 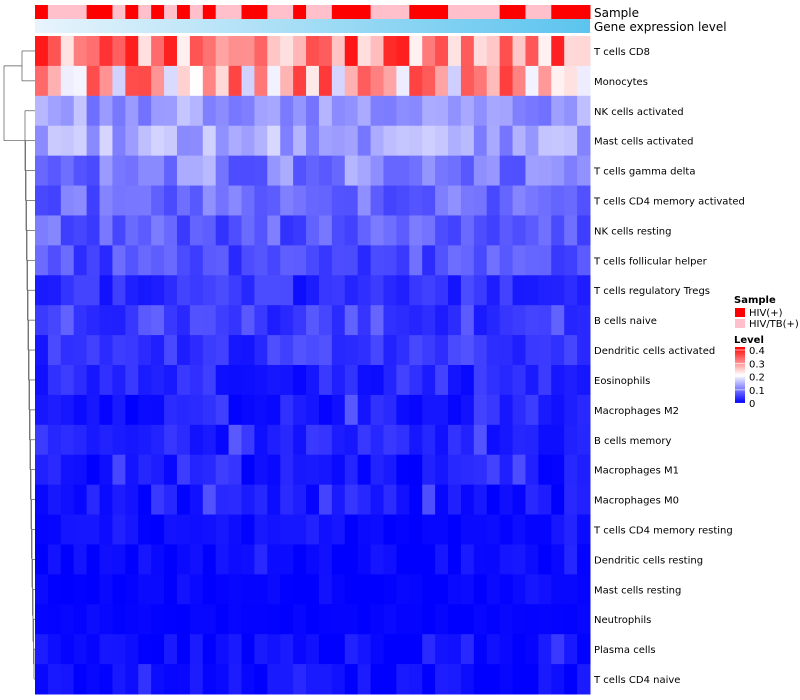 What do you see at coordinates (755, 300) in the screenshot?
I see `sample-legend-title: Sample` at bounding box center [755, 300].